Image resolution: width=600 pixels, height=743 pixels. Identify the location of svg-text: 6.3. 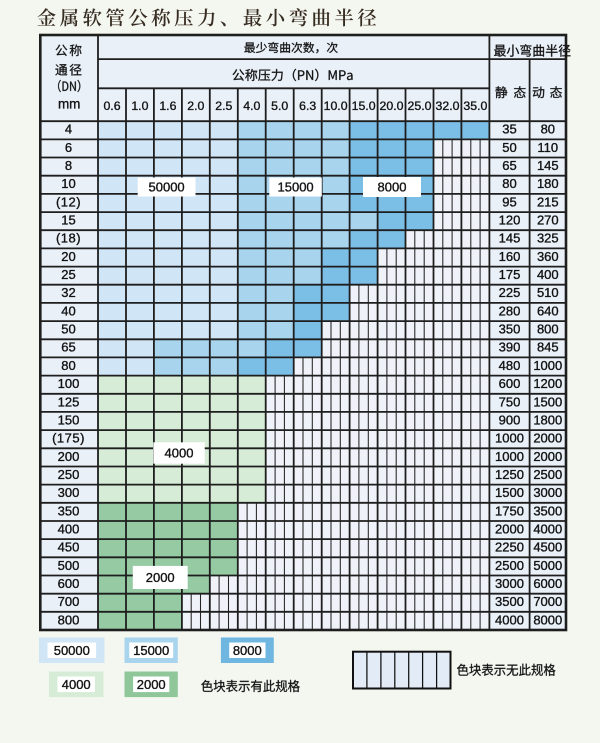
(307, 106).